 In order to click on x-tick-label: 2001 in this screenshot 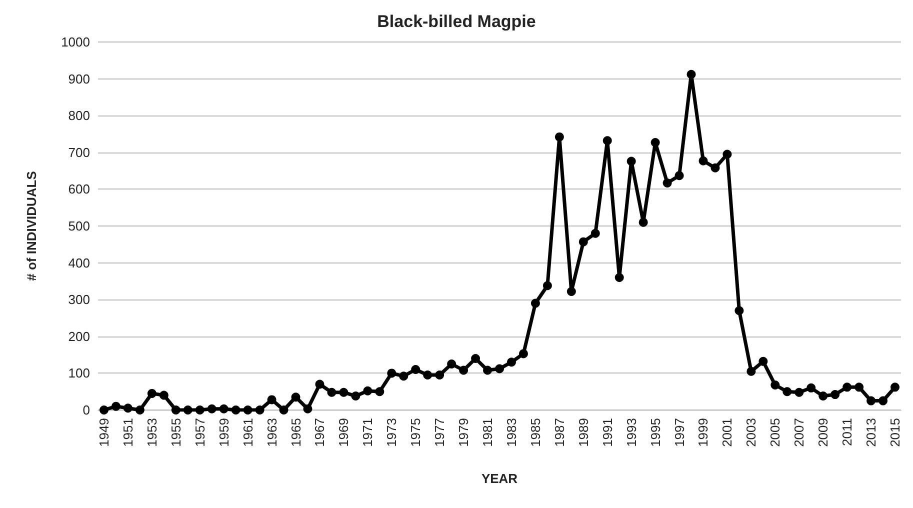, I will do `click(727, 432)`.